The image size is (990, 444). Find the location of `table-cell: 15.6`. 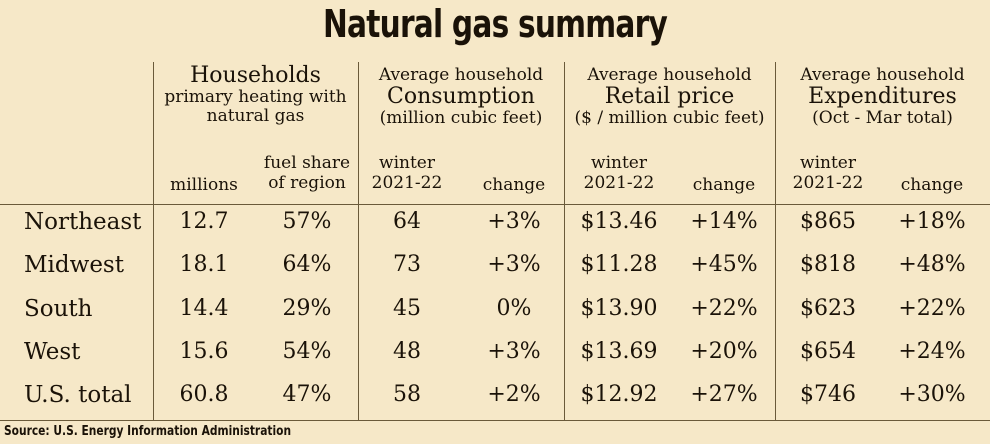

table-cell: 15.6 is located at coordinates (204, 351).